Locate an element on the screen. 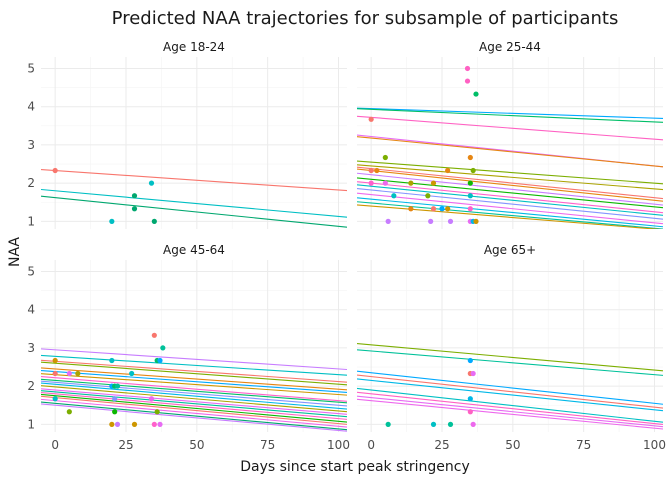 The height and width of the screenshot is (480, 672). facet-strip-label: Age 65+ is located at coordinates (510, 250).